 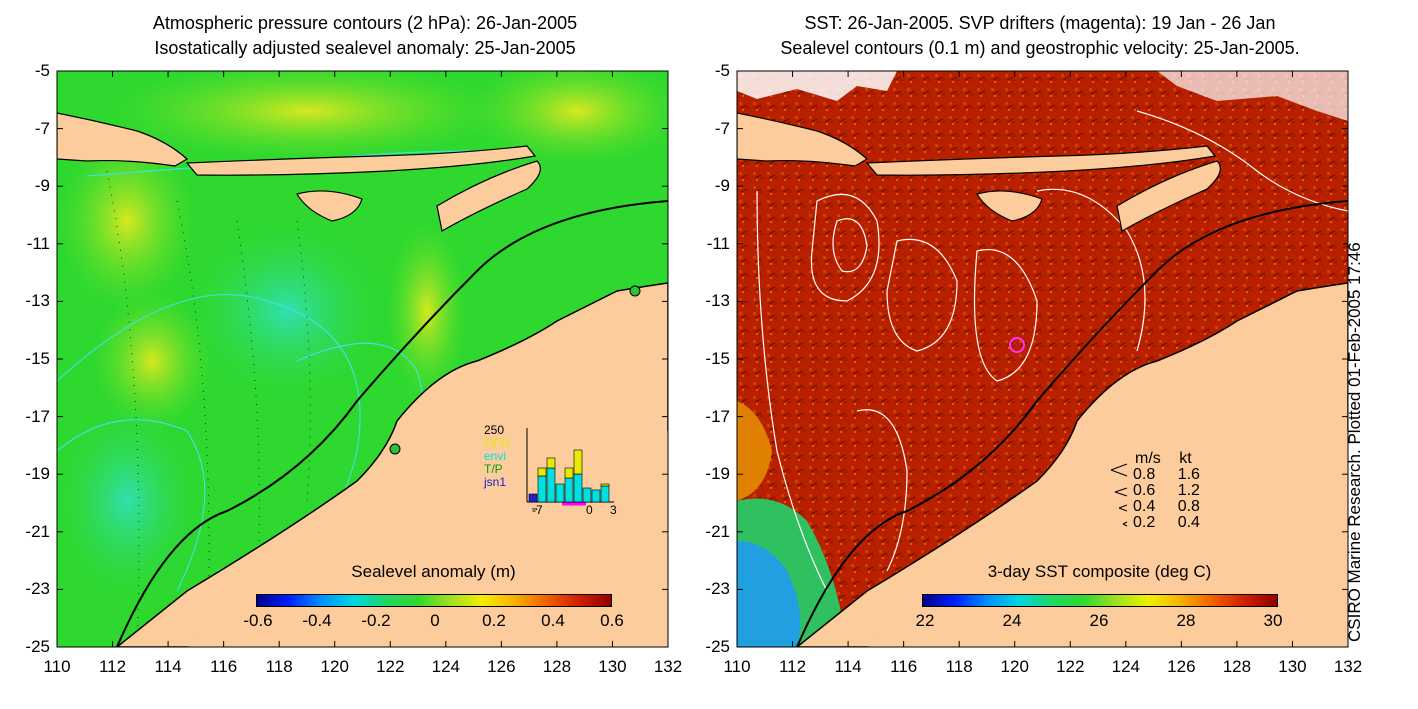 I want to click on inset-ymax: 250, so click(x=494, y=430).